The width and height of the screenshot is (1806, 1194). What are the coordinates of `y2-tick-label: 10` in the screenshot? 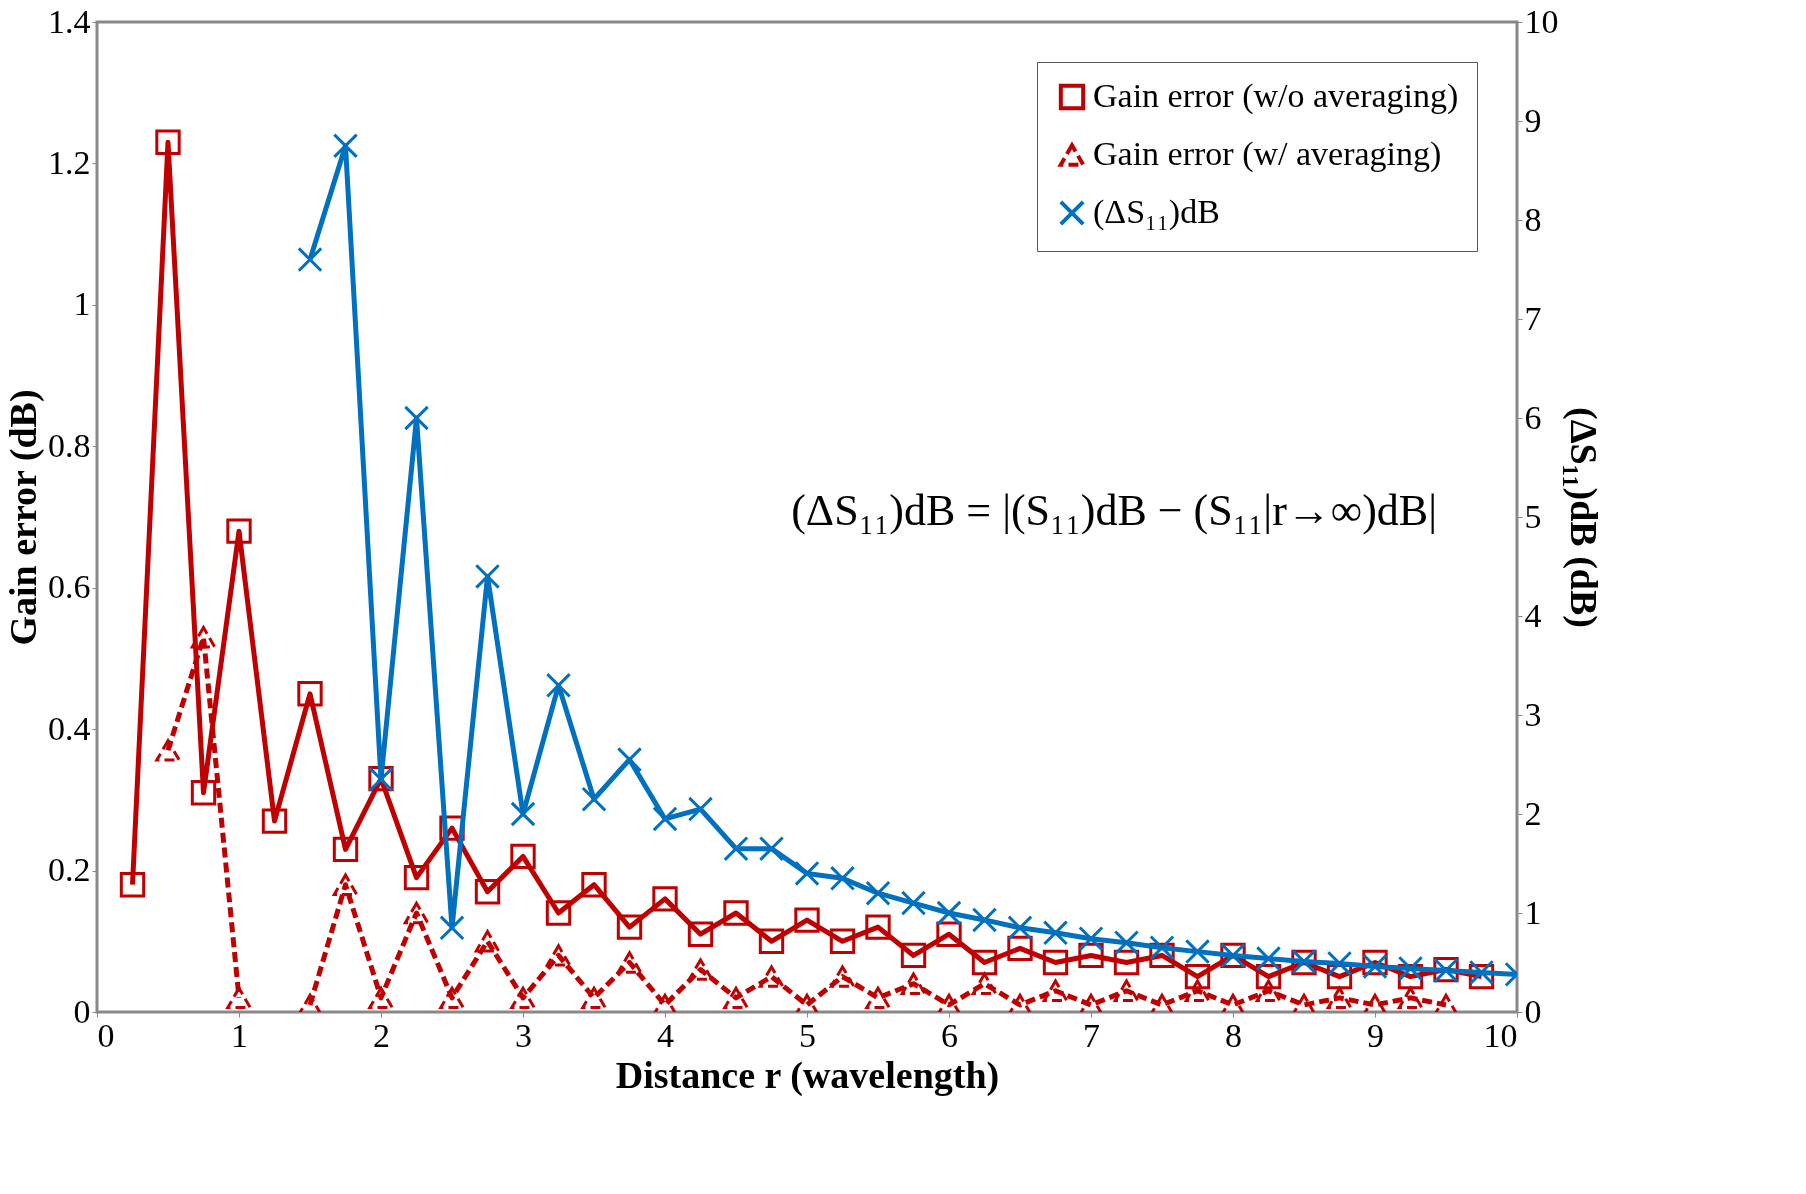 It's located at (1541, 21).